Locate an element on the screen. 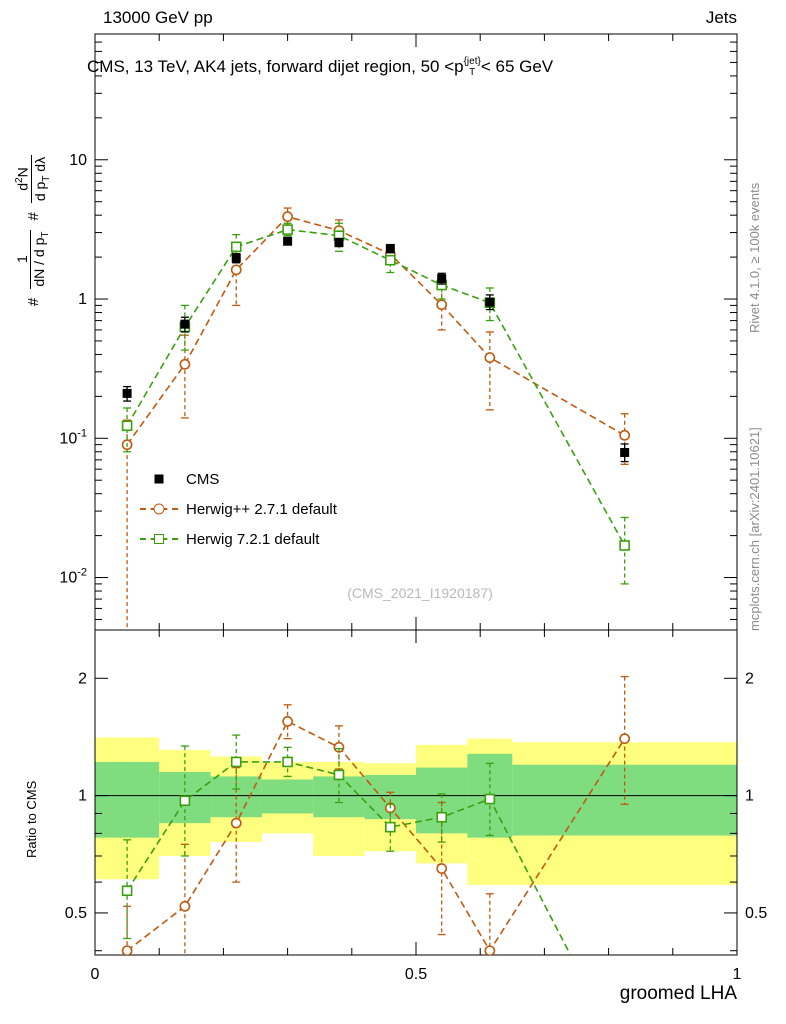 This screenshot has width=786, height=1024. svg-text: 10 is located at coordinates (78, 160).